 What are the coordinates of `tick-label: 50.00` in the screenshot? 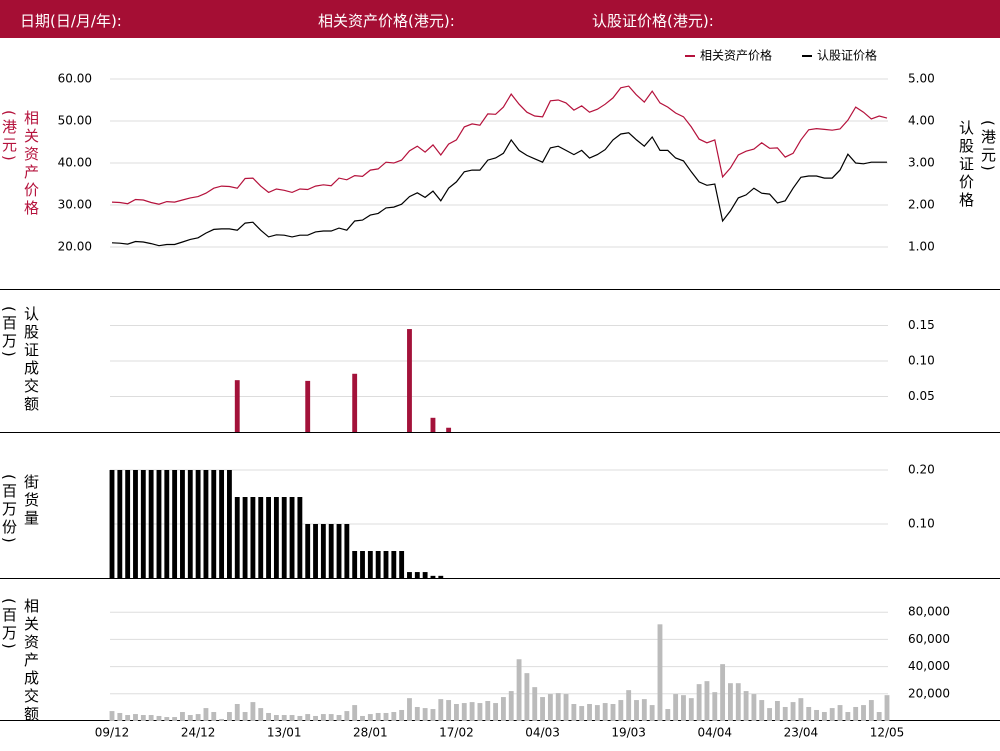 It's located at (75, 121).